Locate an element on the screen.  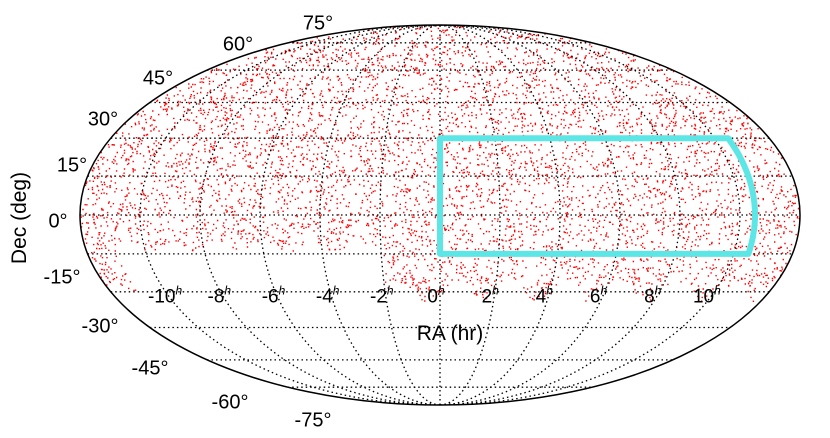
ra-tick-label: 10h is located at coordinates (707, 296).